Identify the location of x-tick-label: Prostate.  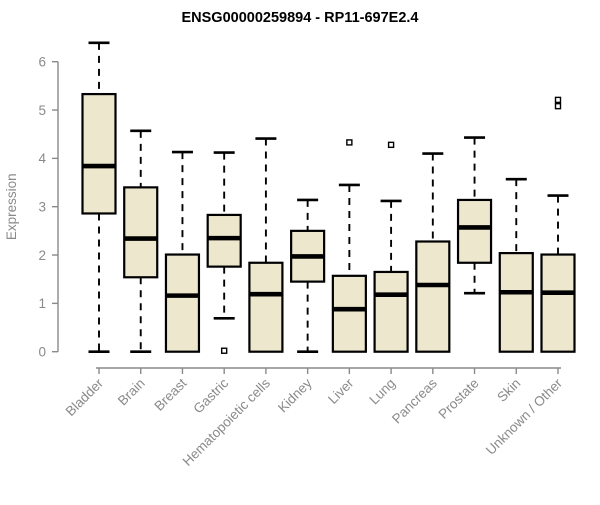
(459, 399).